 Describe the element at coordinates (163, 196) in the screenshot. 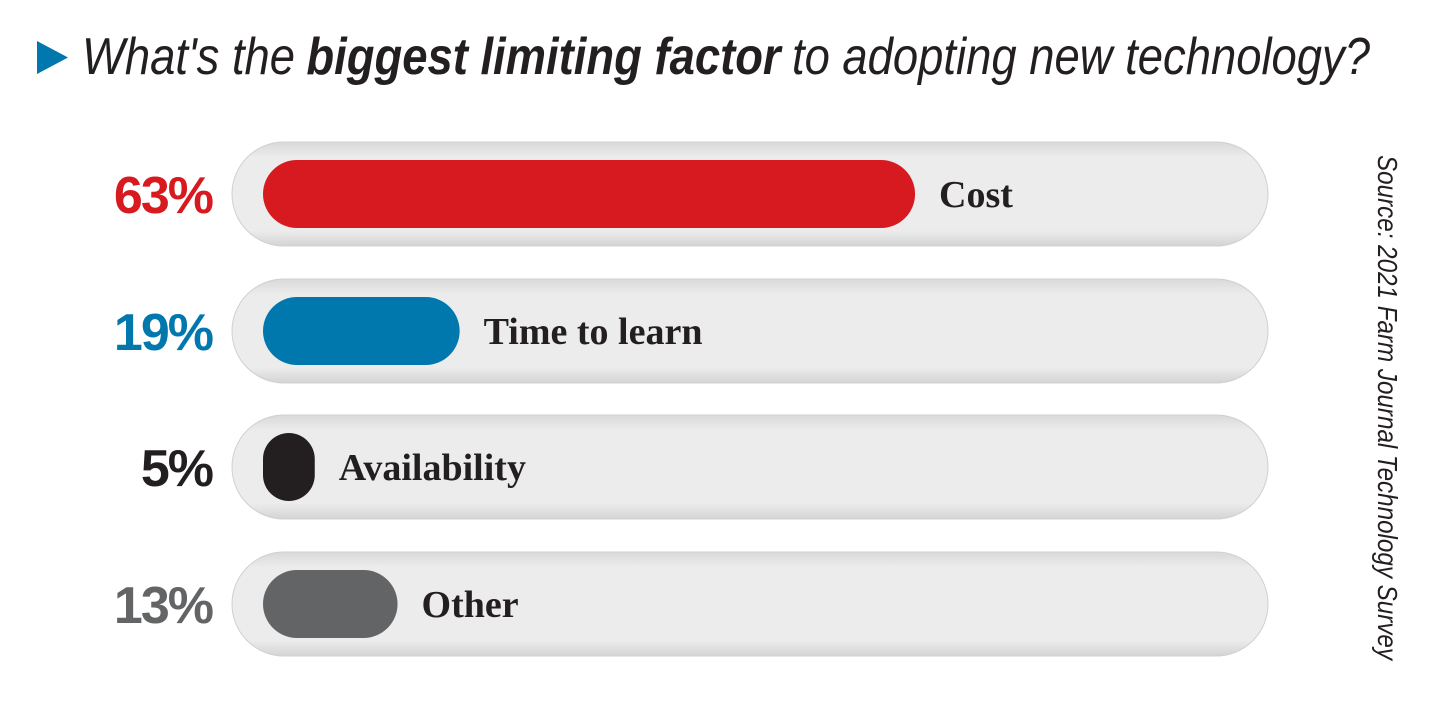

I see `value-label: 63%` at that location.